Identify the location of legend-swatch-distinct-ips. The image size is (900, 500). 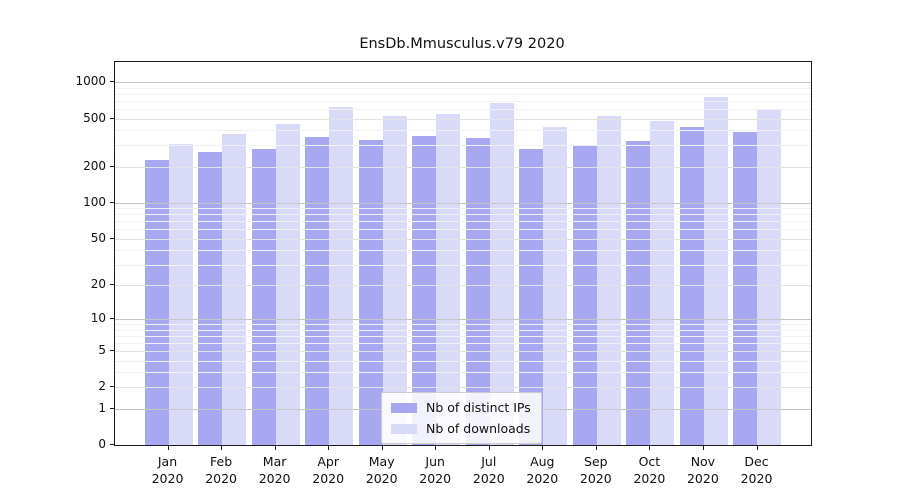
(404, 407).